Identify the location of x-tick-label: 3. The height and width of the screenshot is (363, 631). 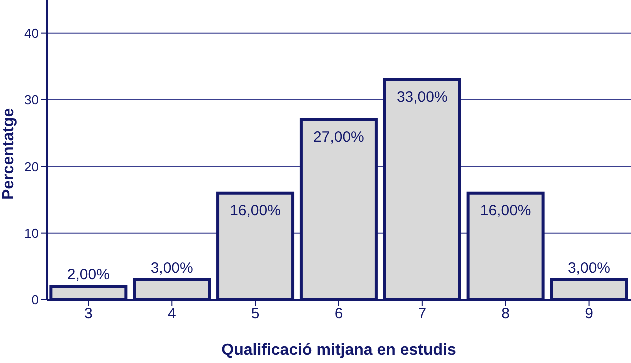
(88, 314).